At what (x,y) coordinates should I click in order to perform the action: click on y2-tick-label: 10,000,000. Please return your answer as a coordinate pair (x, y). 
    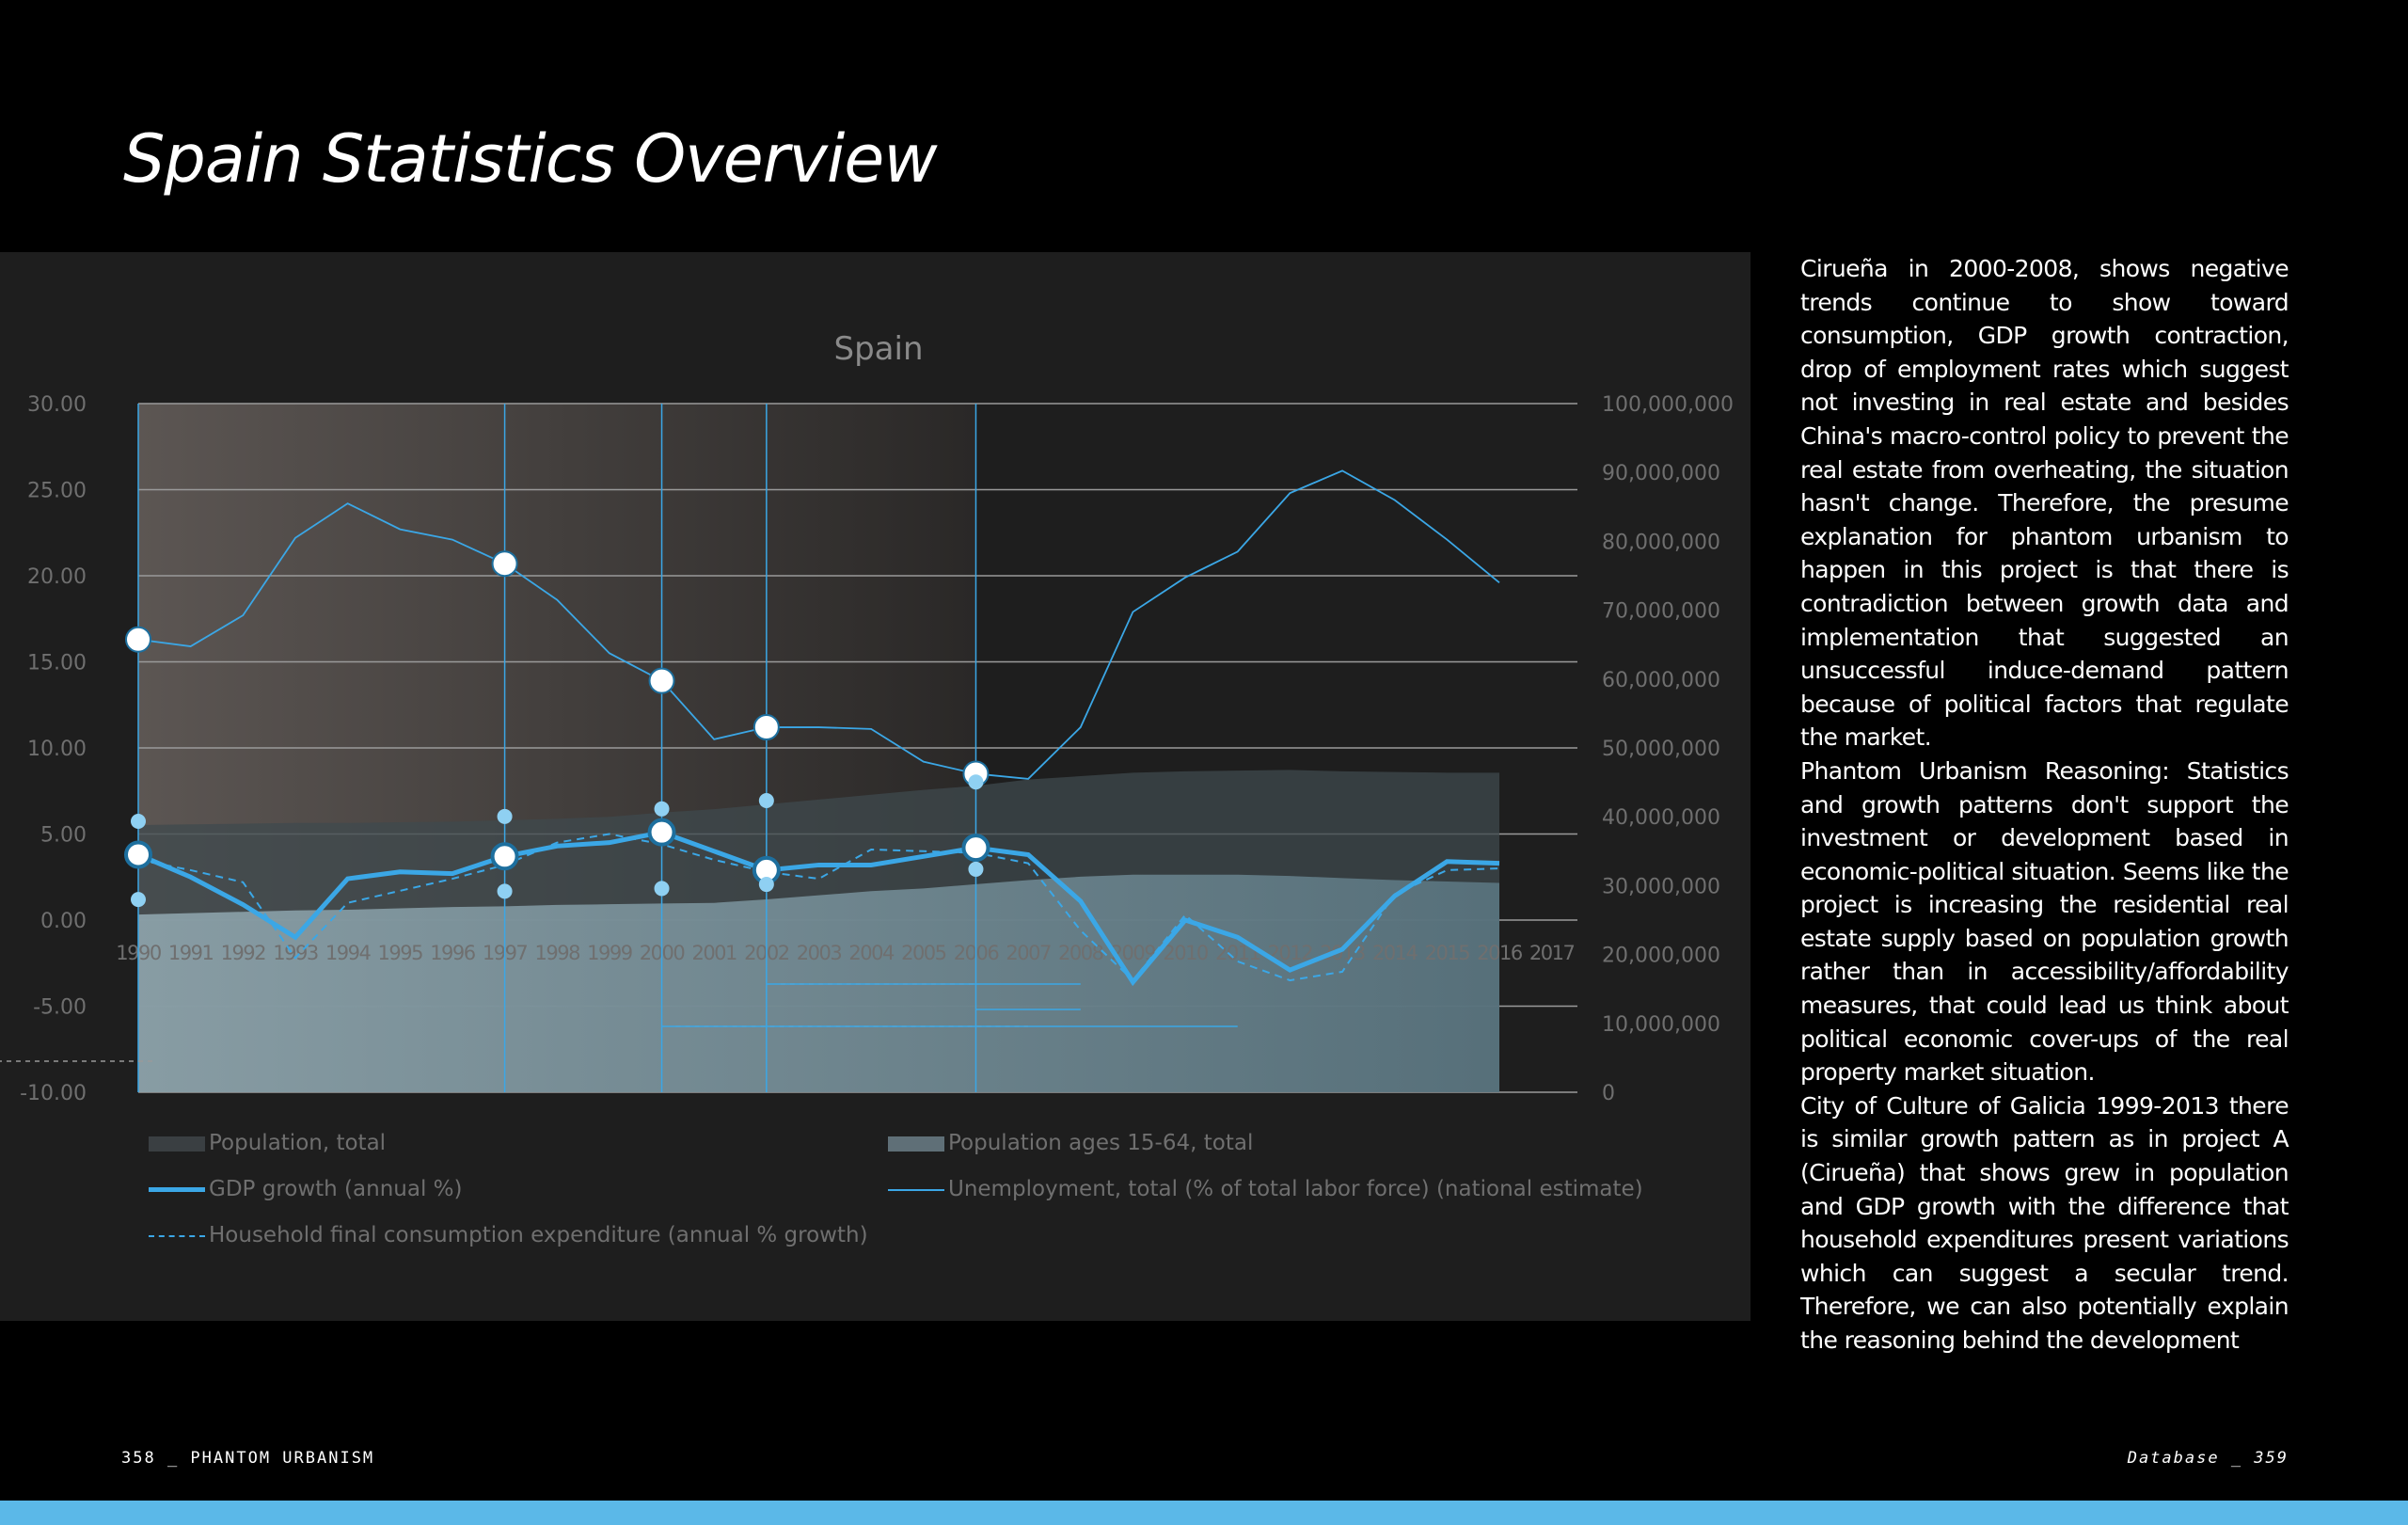
    Looking at the image, I should click on (1661, 1025).